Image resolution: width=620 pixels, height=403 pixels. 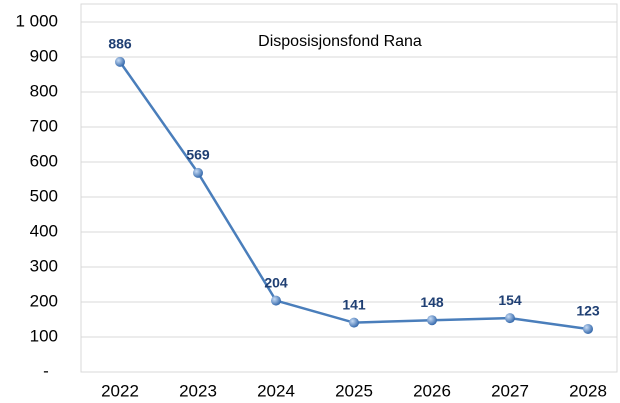 What do you see at coordinates (432, 302) in the screenshot?
I see `data-label: 148` at bounding box center [432, 302].